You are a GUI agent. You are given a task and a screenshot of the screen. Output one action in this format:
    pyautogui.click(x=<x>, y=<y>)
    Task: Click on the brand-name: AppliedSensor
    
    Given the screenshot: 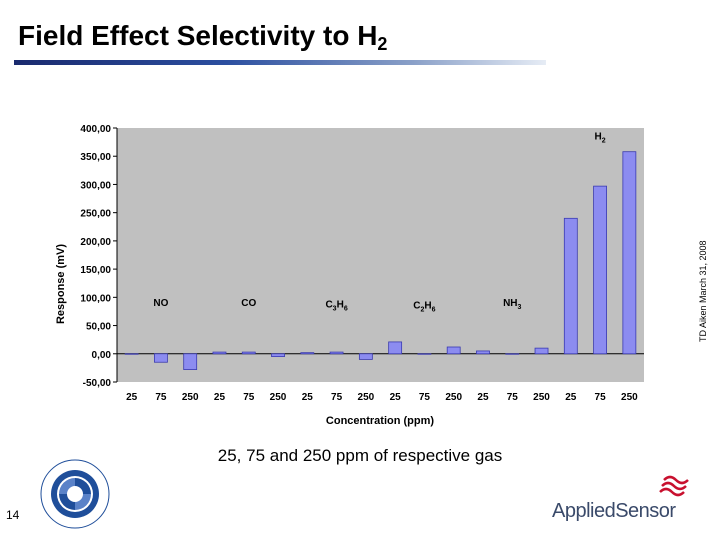 What is the action you would take?
    pyautogui.click(x=614, y=511)
    